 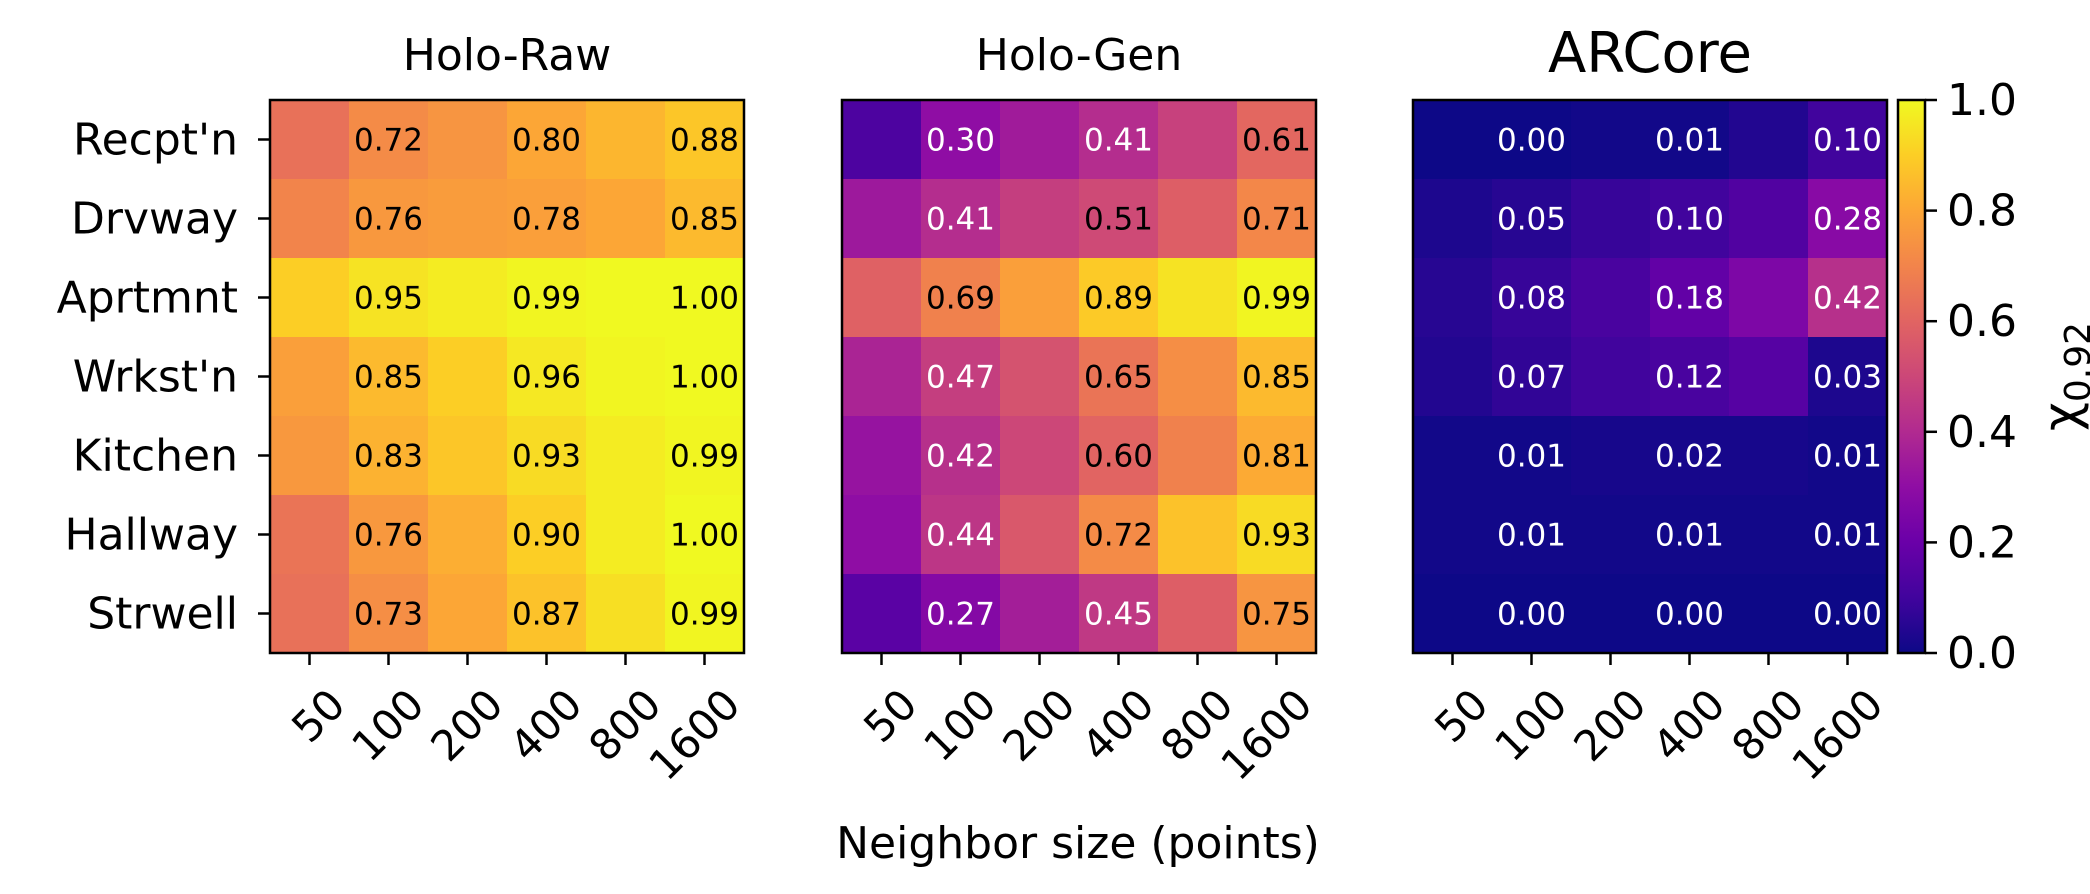 I want to click on cell-value-label: 0.42, so click(x=960, y=457).